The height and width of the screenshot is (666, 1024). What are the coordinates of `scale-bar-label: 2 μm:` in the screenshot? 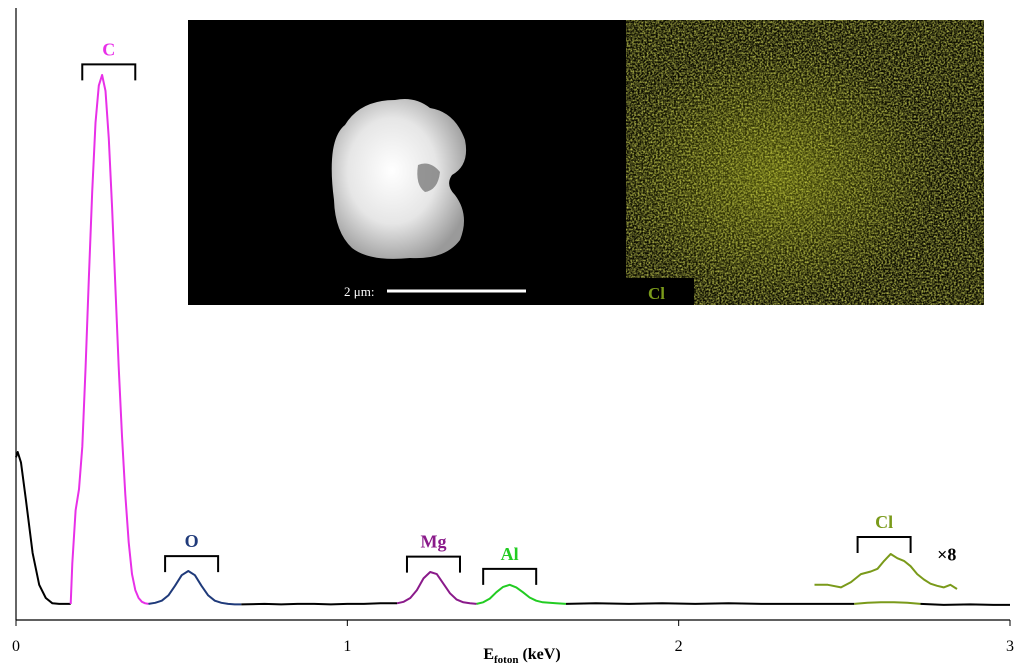 It's located at (359, 291).